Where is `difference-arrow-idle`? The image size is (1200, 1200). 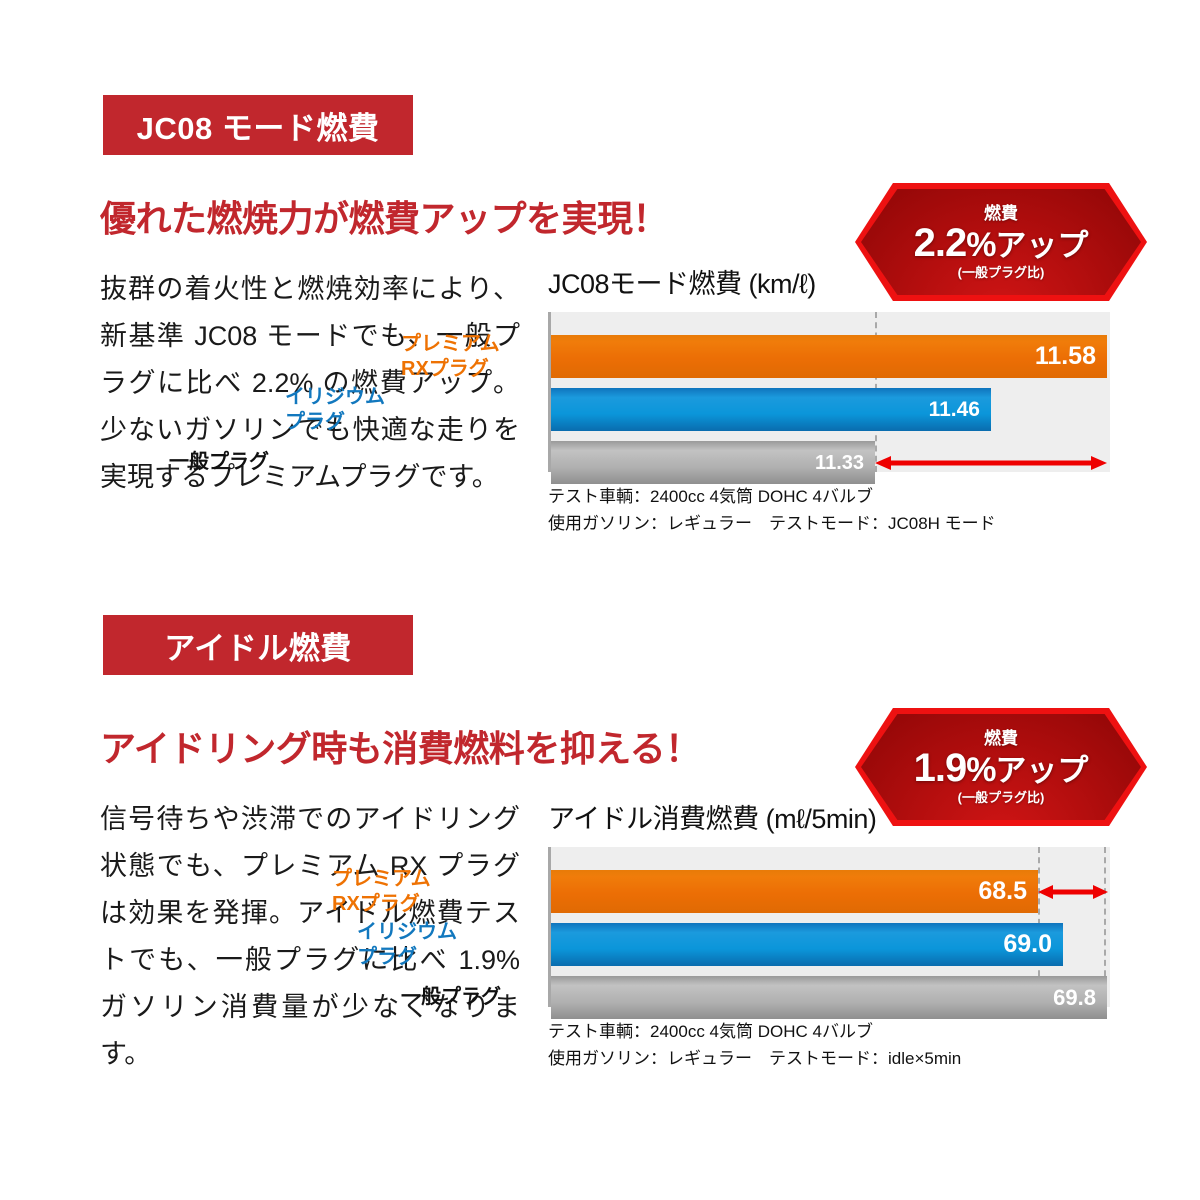
difference-arrow-idle is located at coordinates (1073, 892).